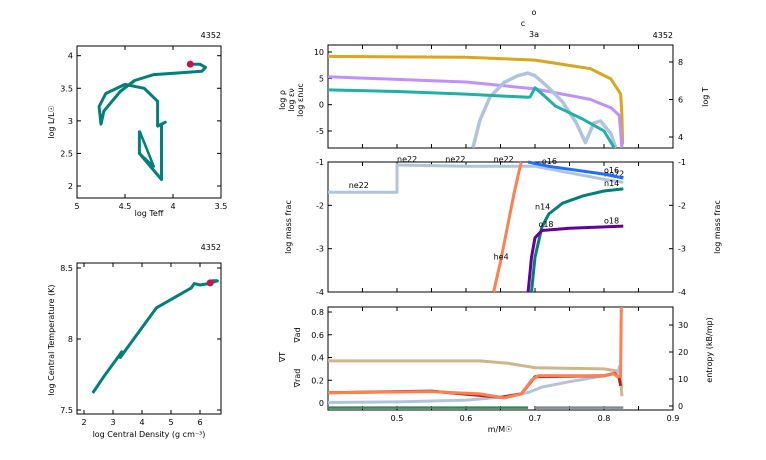 The width and height of the screenshot is (766, 460). What do you see at coordinates (321, 105) in the screenshot?
I see `top-y-tick-label: 0` at bounding box center [321, 105].